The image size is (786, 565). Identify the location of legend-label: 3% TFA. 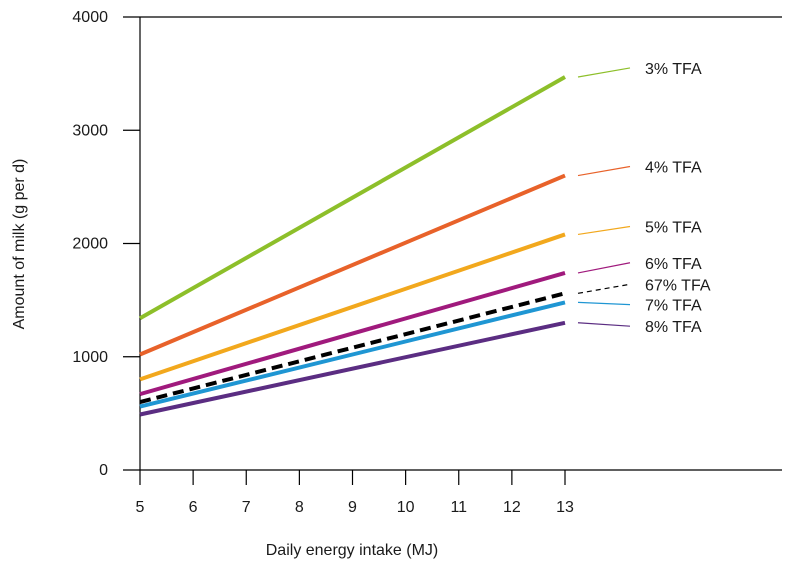
(673, 69).